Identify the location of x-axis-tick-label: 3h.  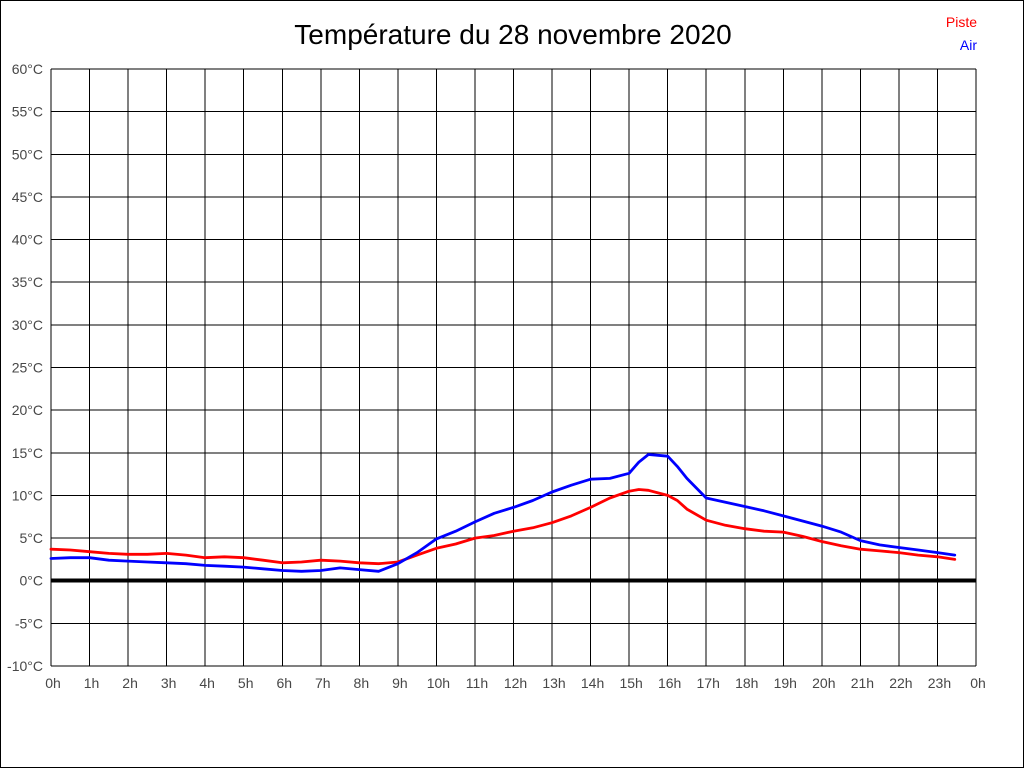
(169, 683).